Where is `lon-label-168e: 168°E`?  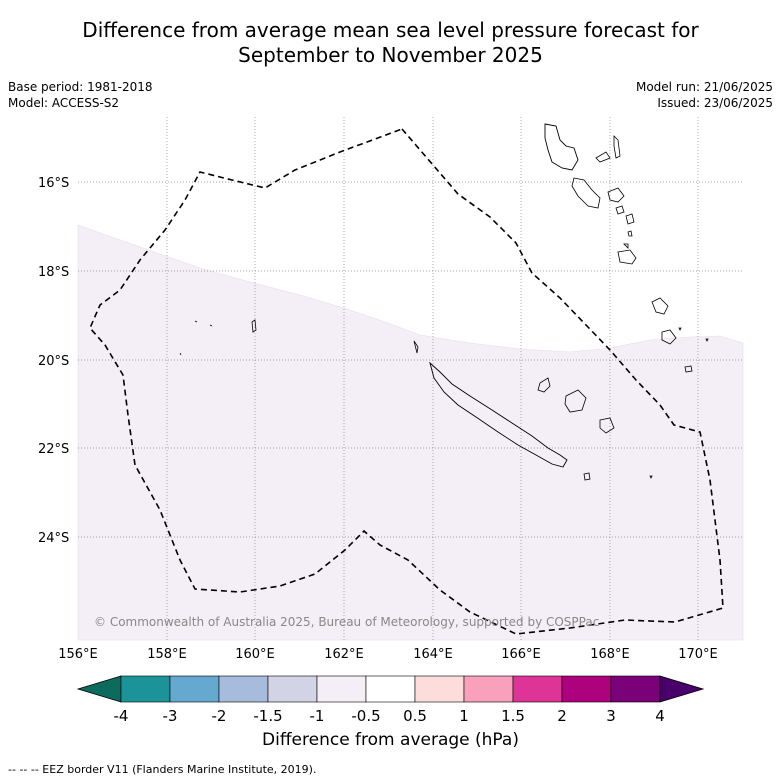
lon-label-168e: 168°E is located at coordinates (610, 654).